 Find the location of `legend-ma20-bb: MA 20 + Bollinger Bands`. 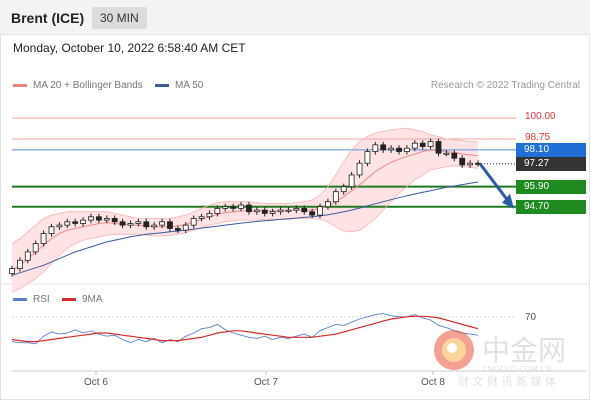

legend-ma20-bb: MA 20 + Bollinger Bands is located at coordinates (78, 85).